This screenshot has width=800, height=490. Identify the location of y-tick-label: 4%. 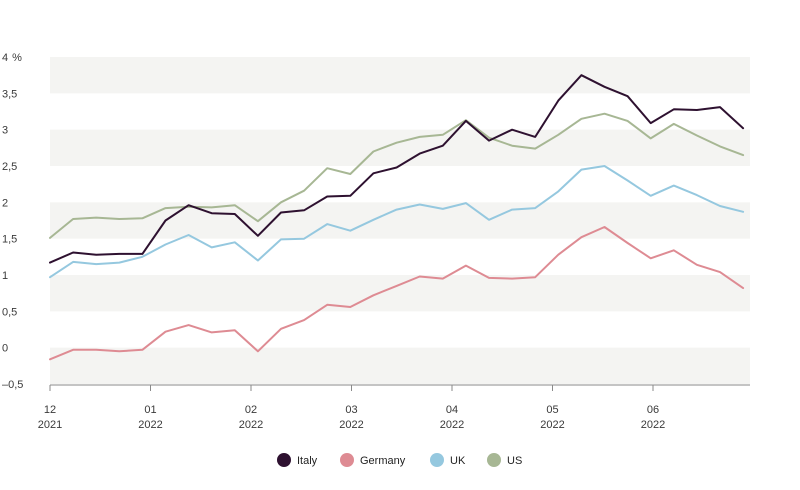
(12, 58).